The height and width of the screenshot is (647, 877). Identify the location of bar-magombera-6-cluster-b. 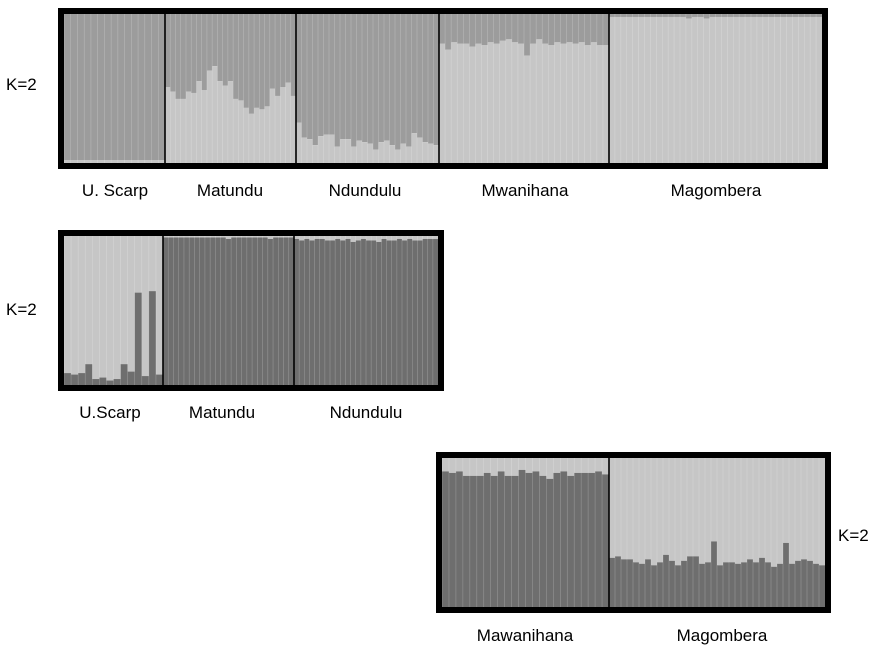
(641, 90).